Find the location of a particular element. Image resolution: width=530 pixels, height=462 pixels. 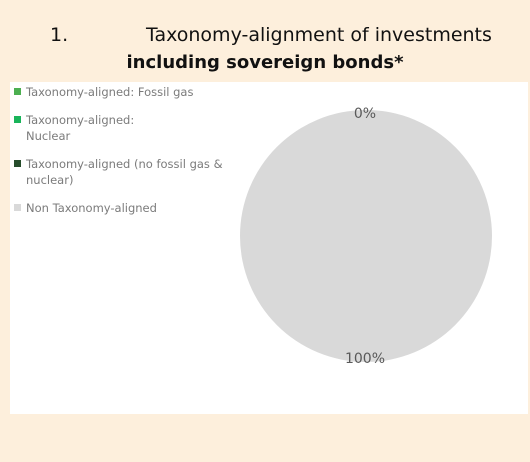

legend-swatch-nuclear is located at coordinates (17, 119).